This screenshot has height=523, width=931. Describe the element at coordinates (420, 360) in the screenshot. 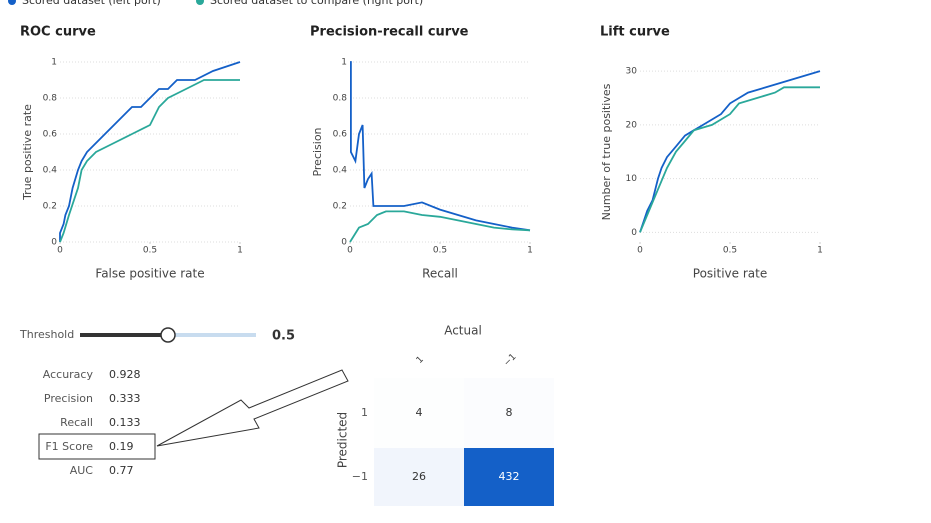

I see `column-label: 1` at that location.